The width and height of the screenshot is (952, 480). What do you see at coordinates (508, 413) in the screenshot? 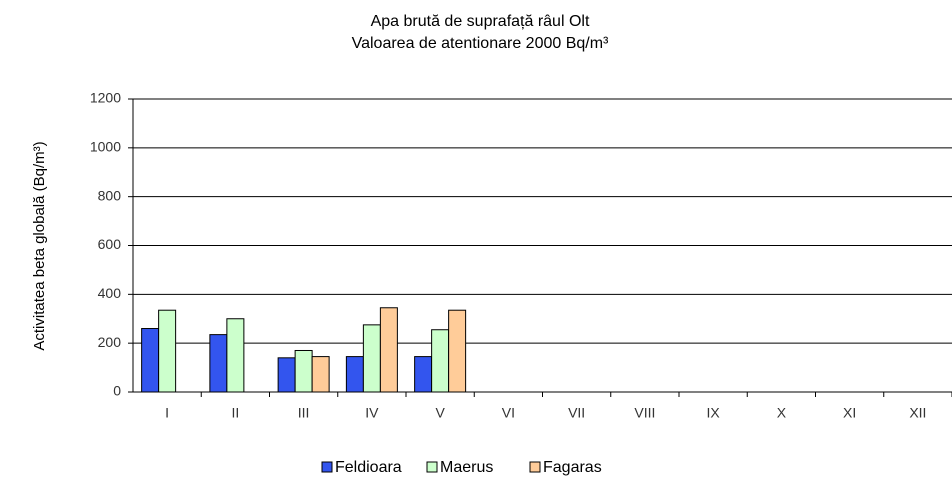
I see `x-tick-label: VI` at bounding box center [508, 413].